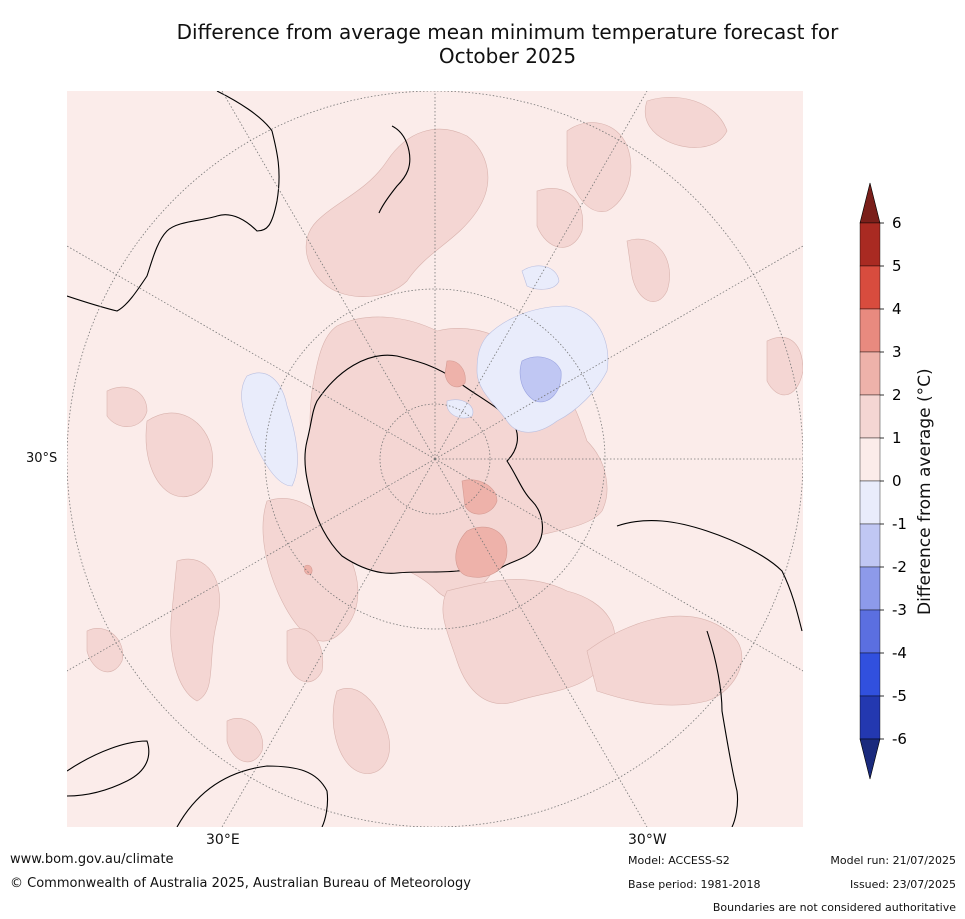 Image resolution: width=965 pixels, height=919 pixels. What do you see at coordinates (694, 884) in the screenshot?
I see `base-period-text: Base period: 1981-2018` at bounding box center [694, 884].